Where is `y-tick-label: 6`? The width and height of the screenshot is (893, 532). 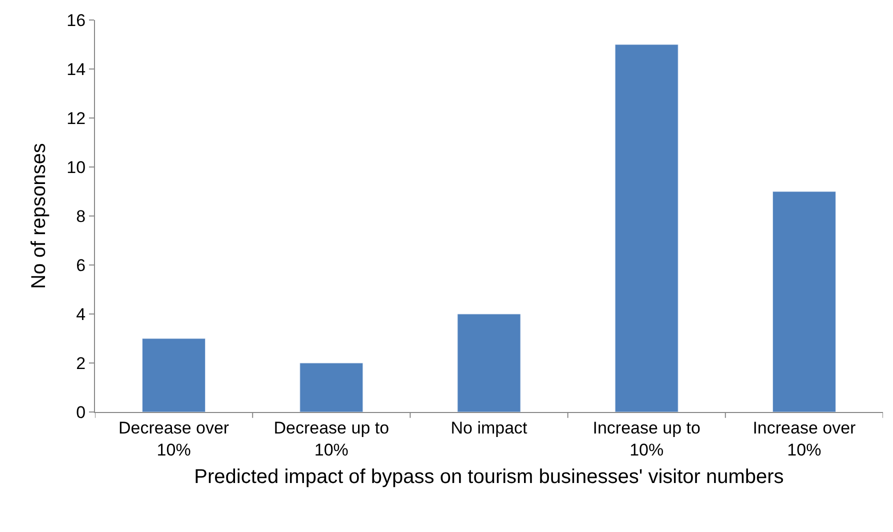
y-tick-label: 6 is located at coordinates (81, 265).